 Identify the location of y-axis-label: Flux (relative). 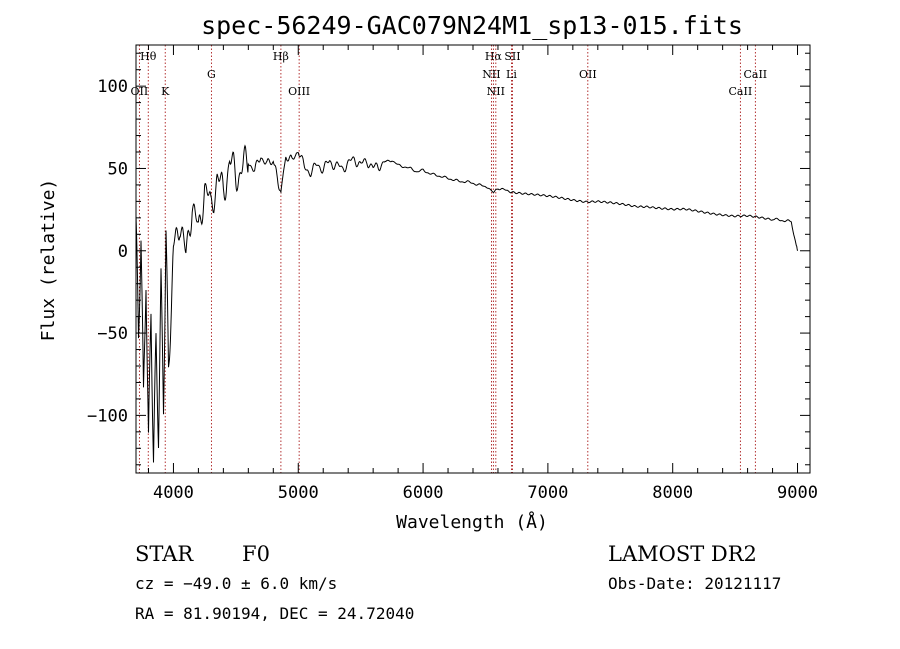
(48, 260).